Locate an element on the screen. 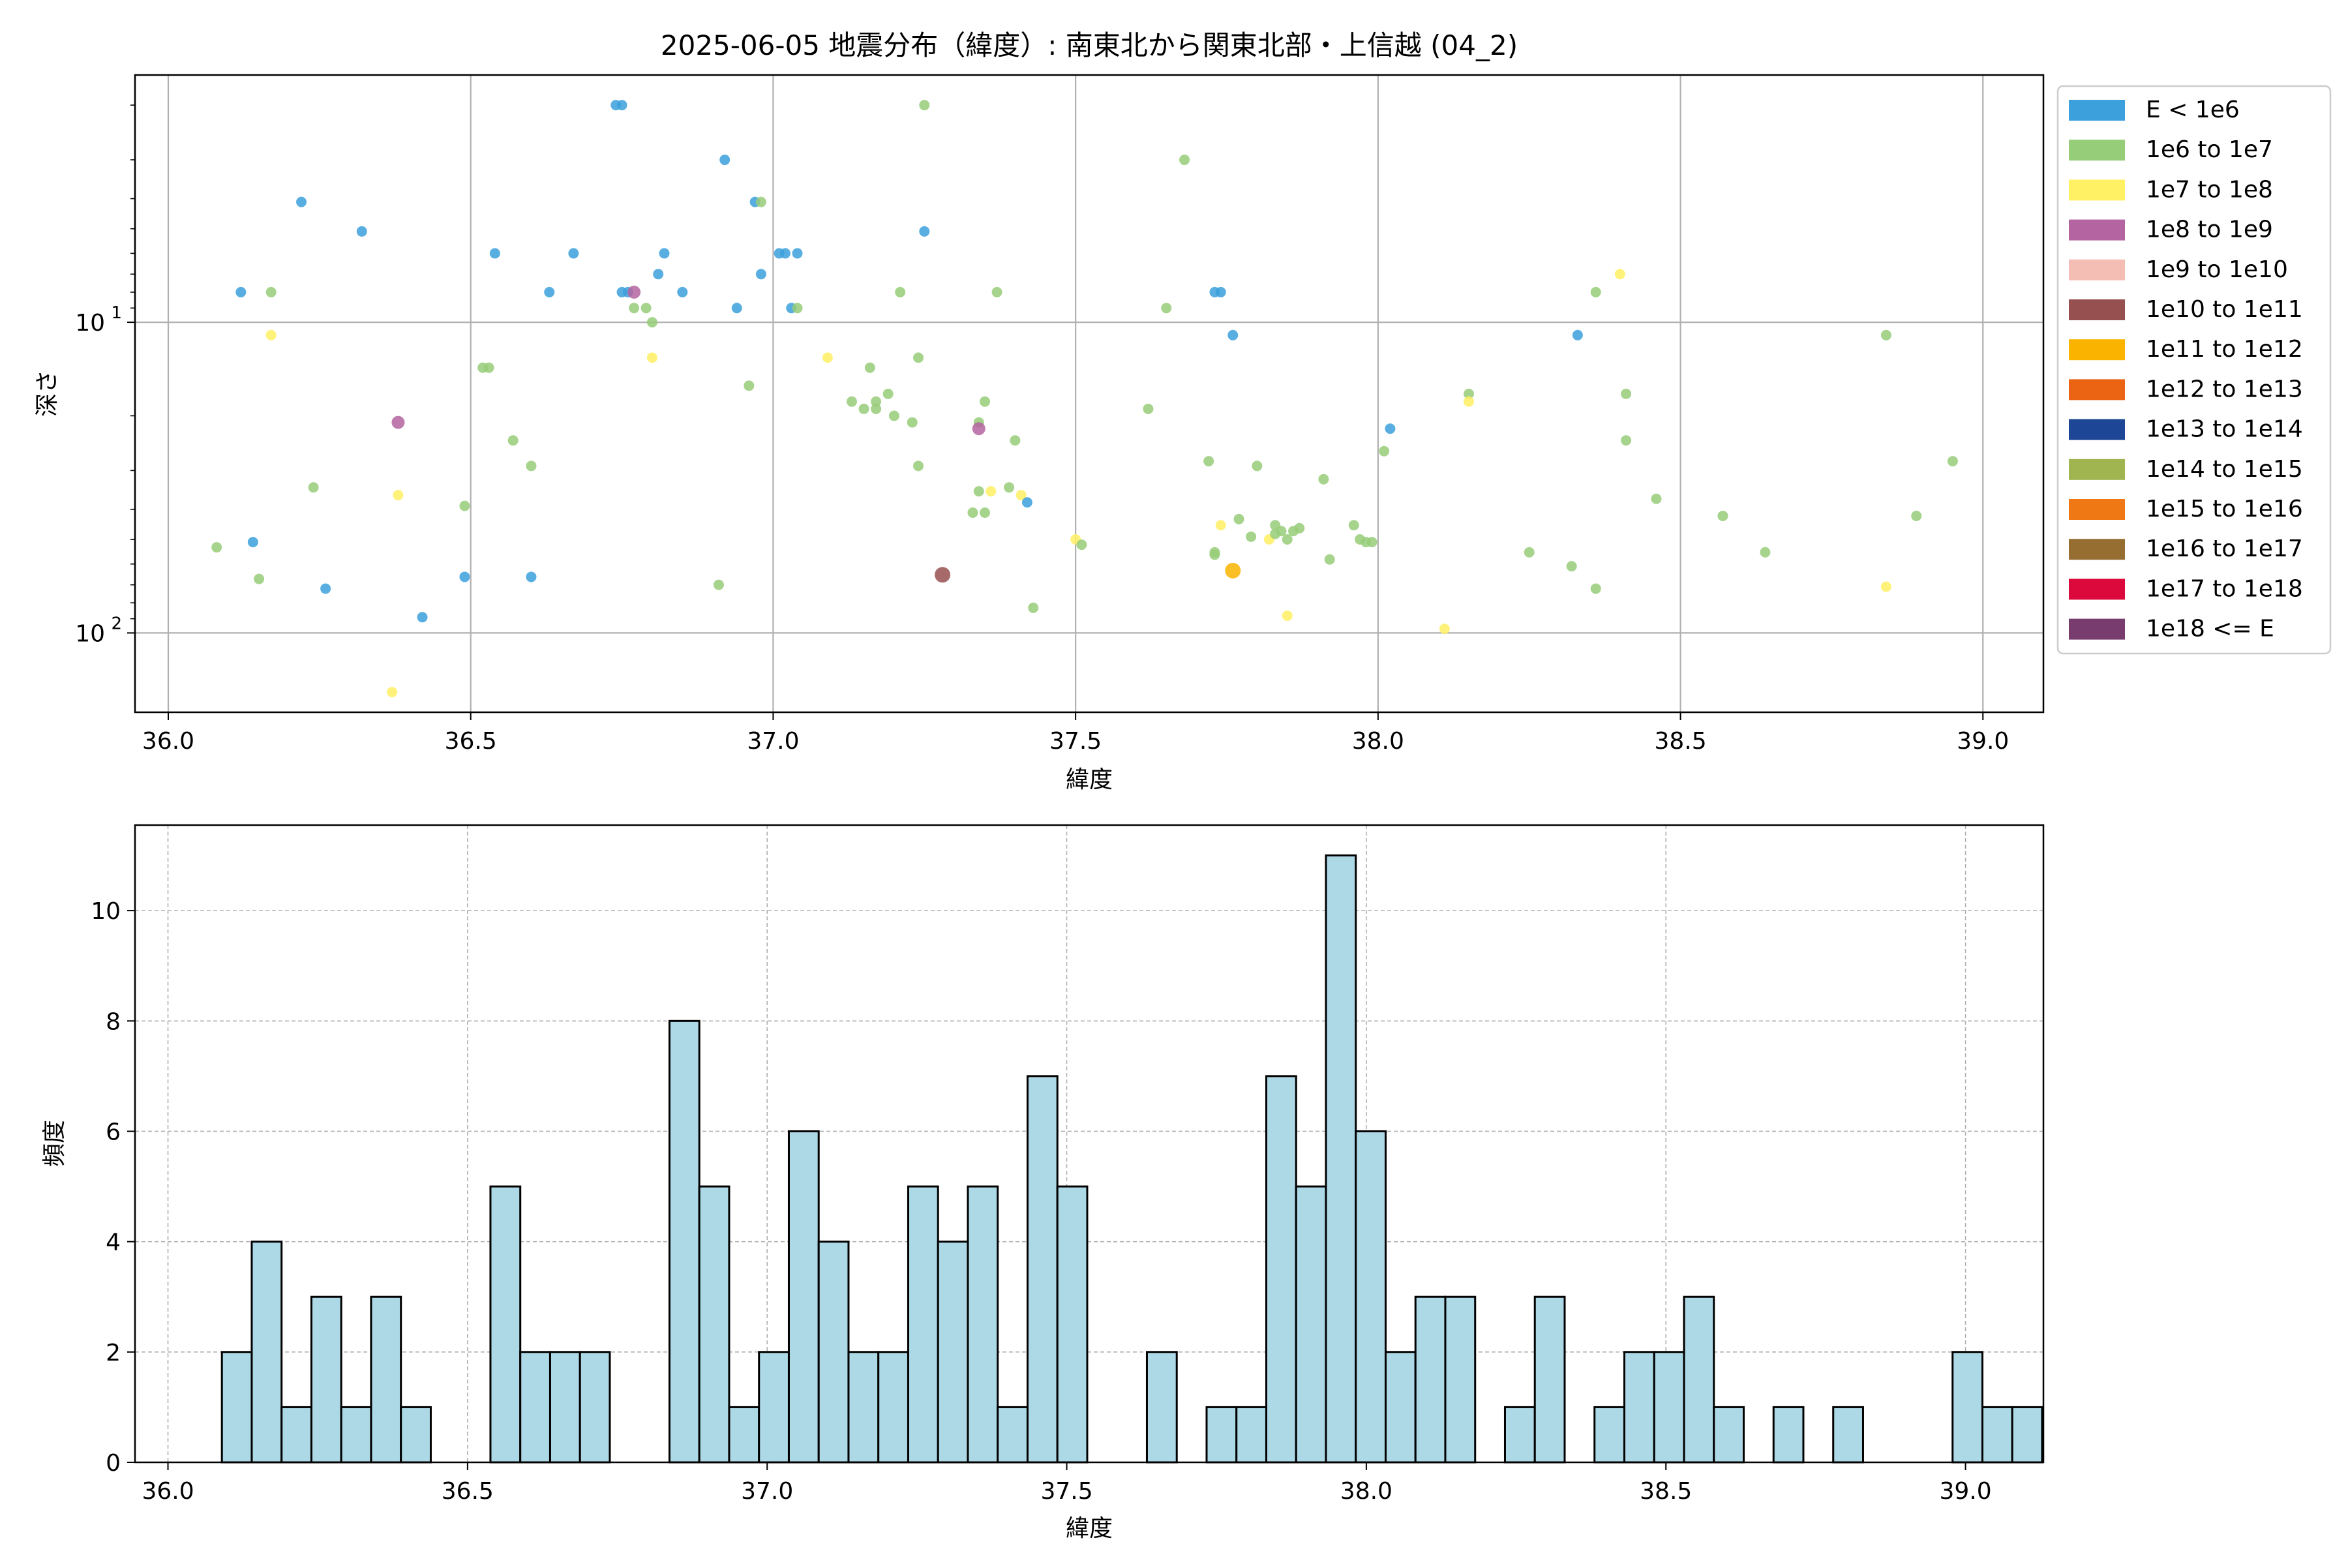 The height and width of the screenshot is (1568, 2348). histogram-x-tick-label: 37.5 is located at coordinates (1066, 1491).